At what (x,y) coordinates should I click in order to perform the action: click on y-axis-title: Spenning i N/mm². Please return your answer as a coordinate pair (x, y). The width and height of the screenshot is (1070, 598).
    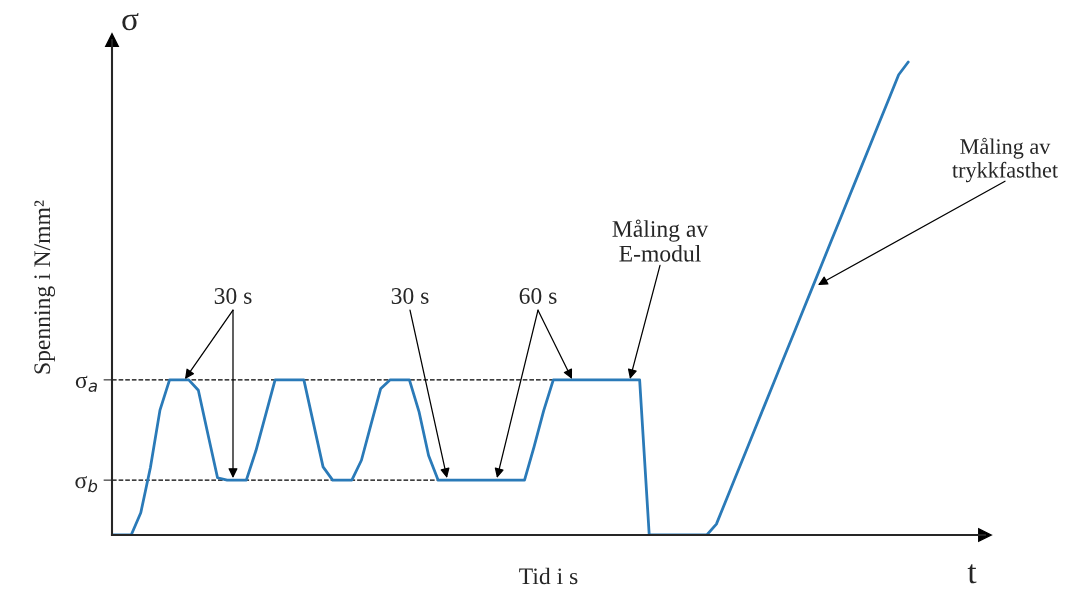
    Looking at the image, I should click on (45, 287).